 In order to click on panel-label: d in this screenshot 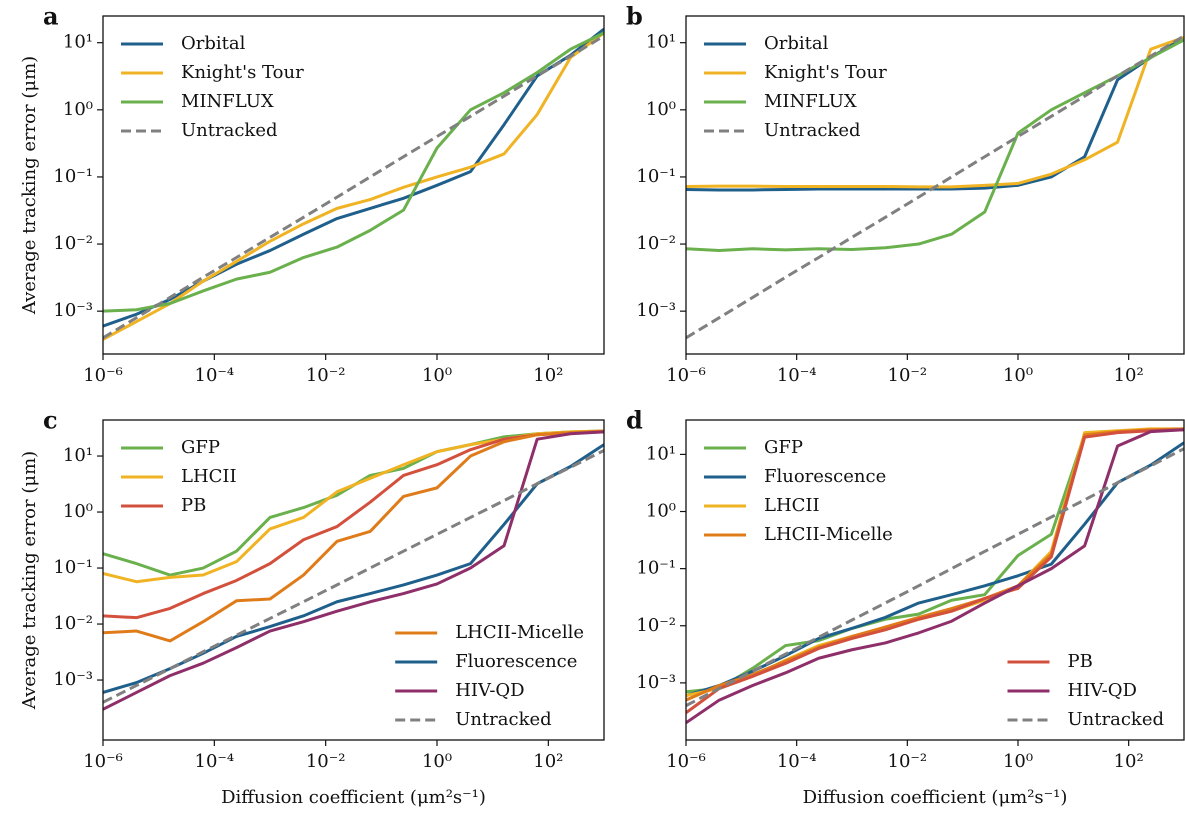, I will do `click(634, 420)`.